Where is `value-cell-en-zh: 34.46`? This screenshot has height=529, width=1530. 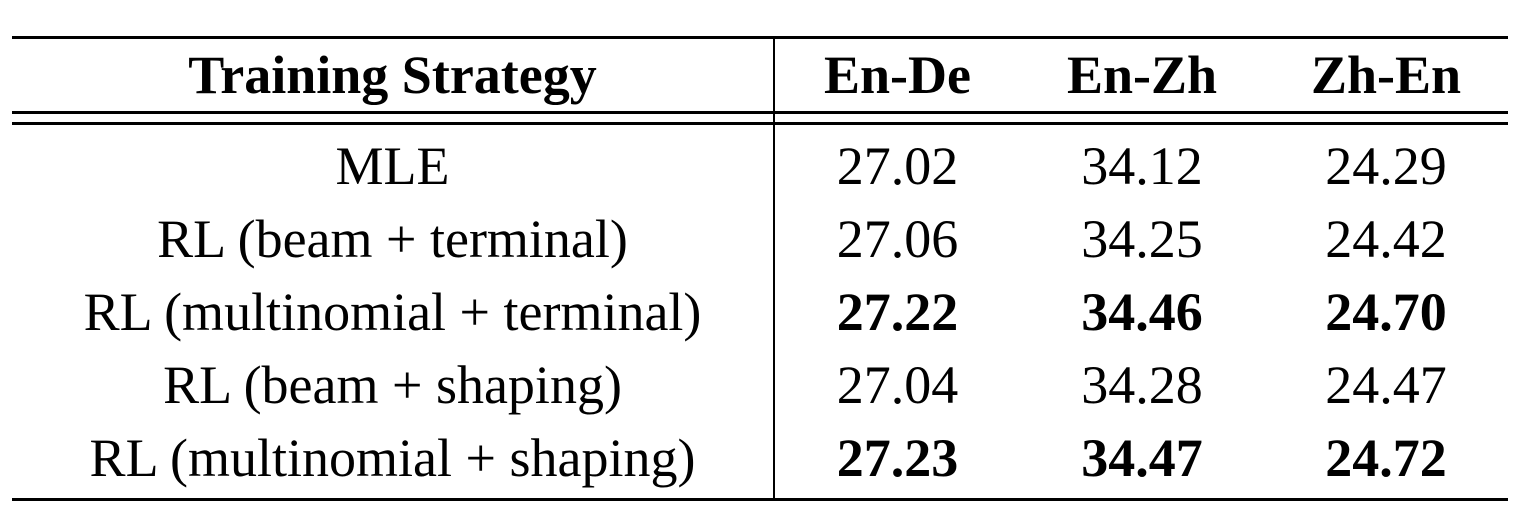 value-cell-en-zh: 34.46 is located at coordinates (1142, 311).